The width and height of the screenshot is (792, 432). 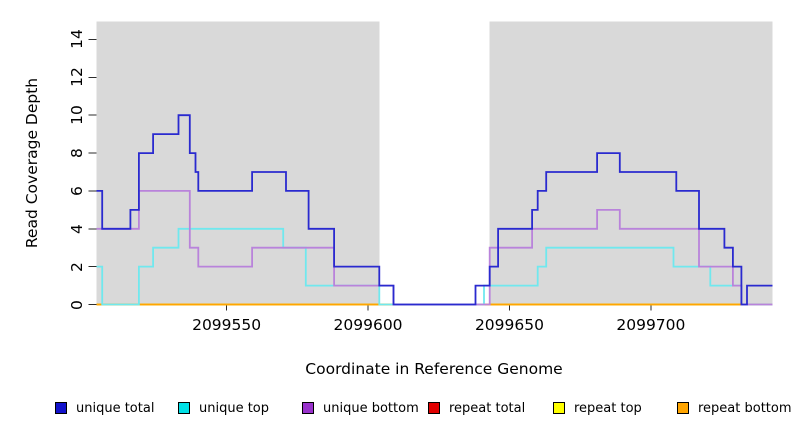 I want to click on legend-item-unique-bottom: unique bottom, so click(x=360, y=408).